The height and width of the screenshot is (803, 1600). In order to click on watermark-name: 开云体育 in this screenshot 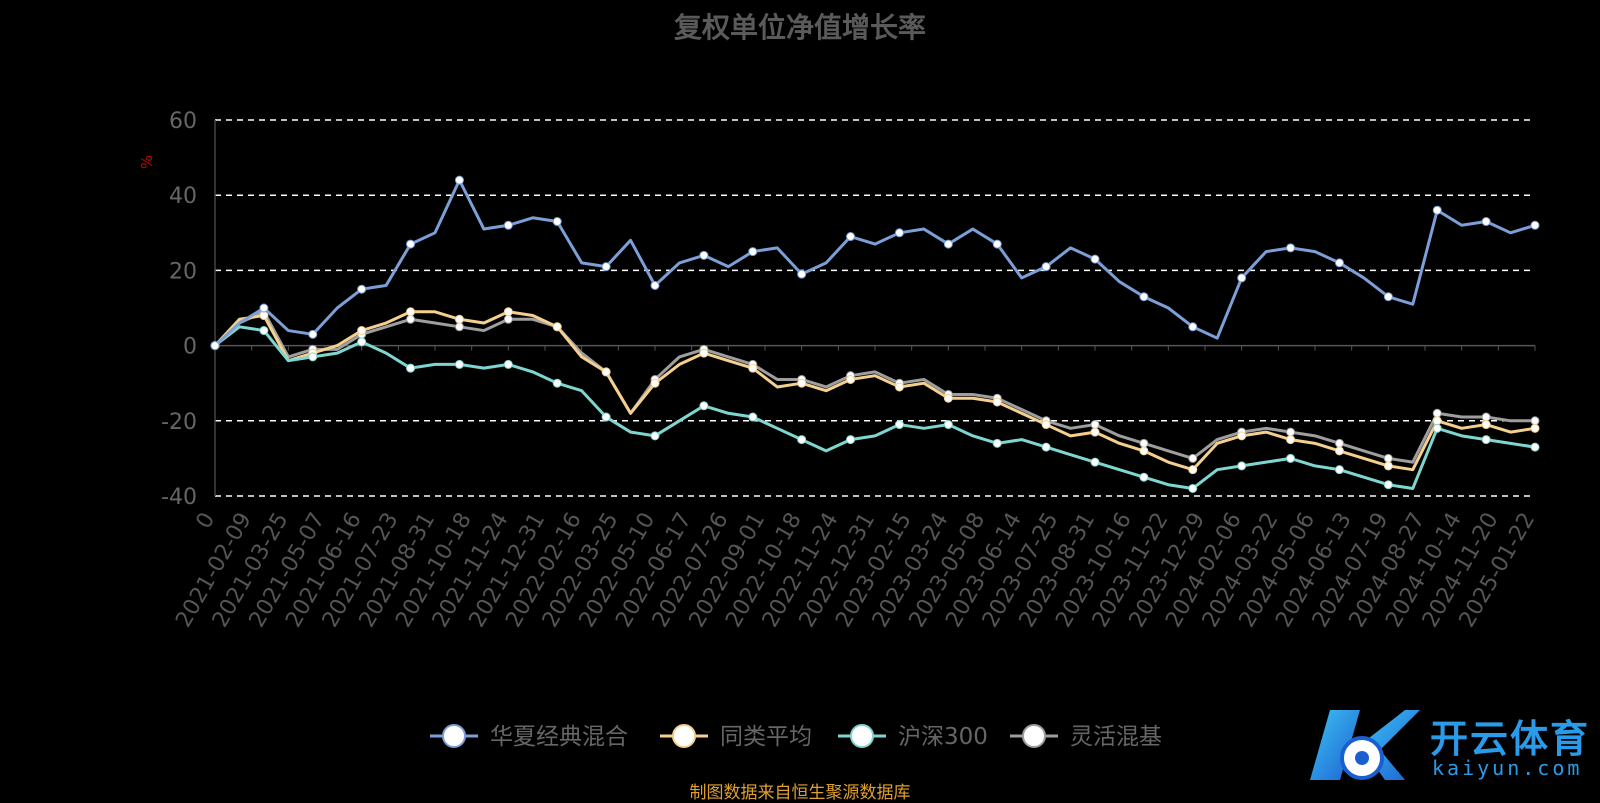, I will do `click(1510, 739)`.